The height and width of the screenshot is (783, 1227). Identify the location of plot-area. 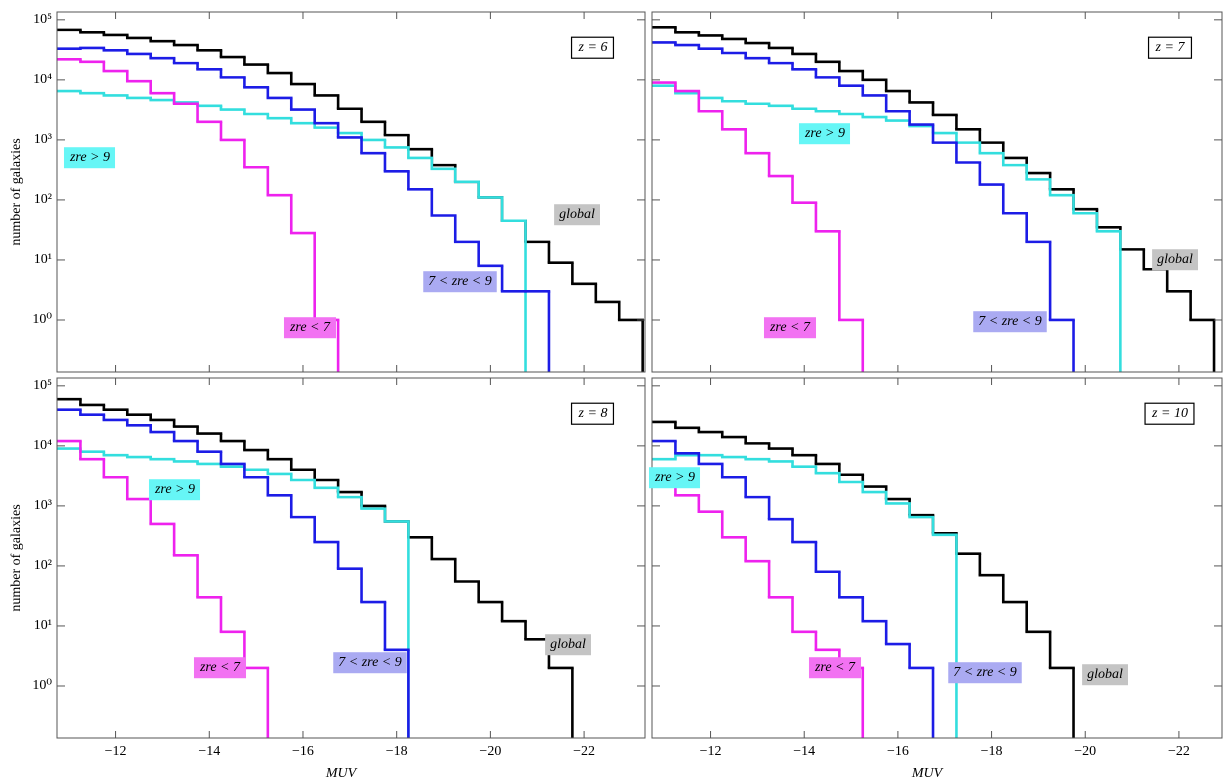
(863, 579).